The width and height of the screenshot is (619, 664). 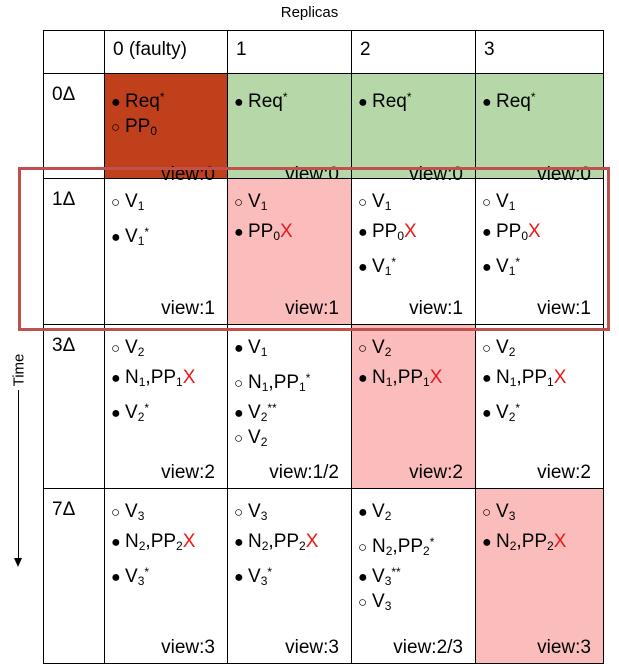 What do you see at coordinates (74, 126) in the screenshot?
I see `time-step-cell: 0Δ` at bounding box center [74, 126].